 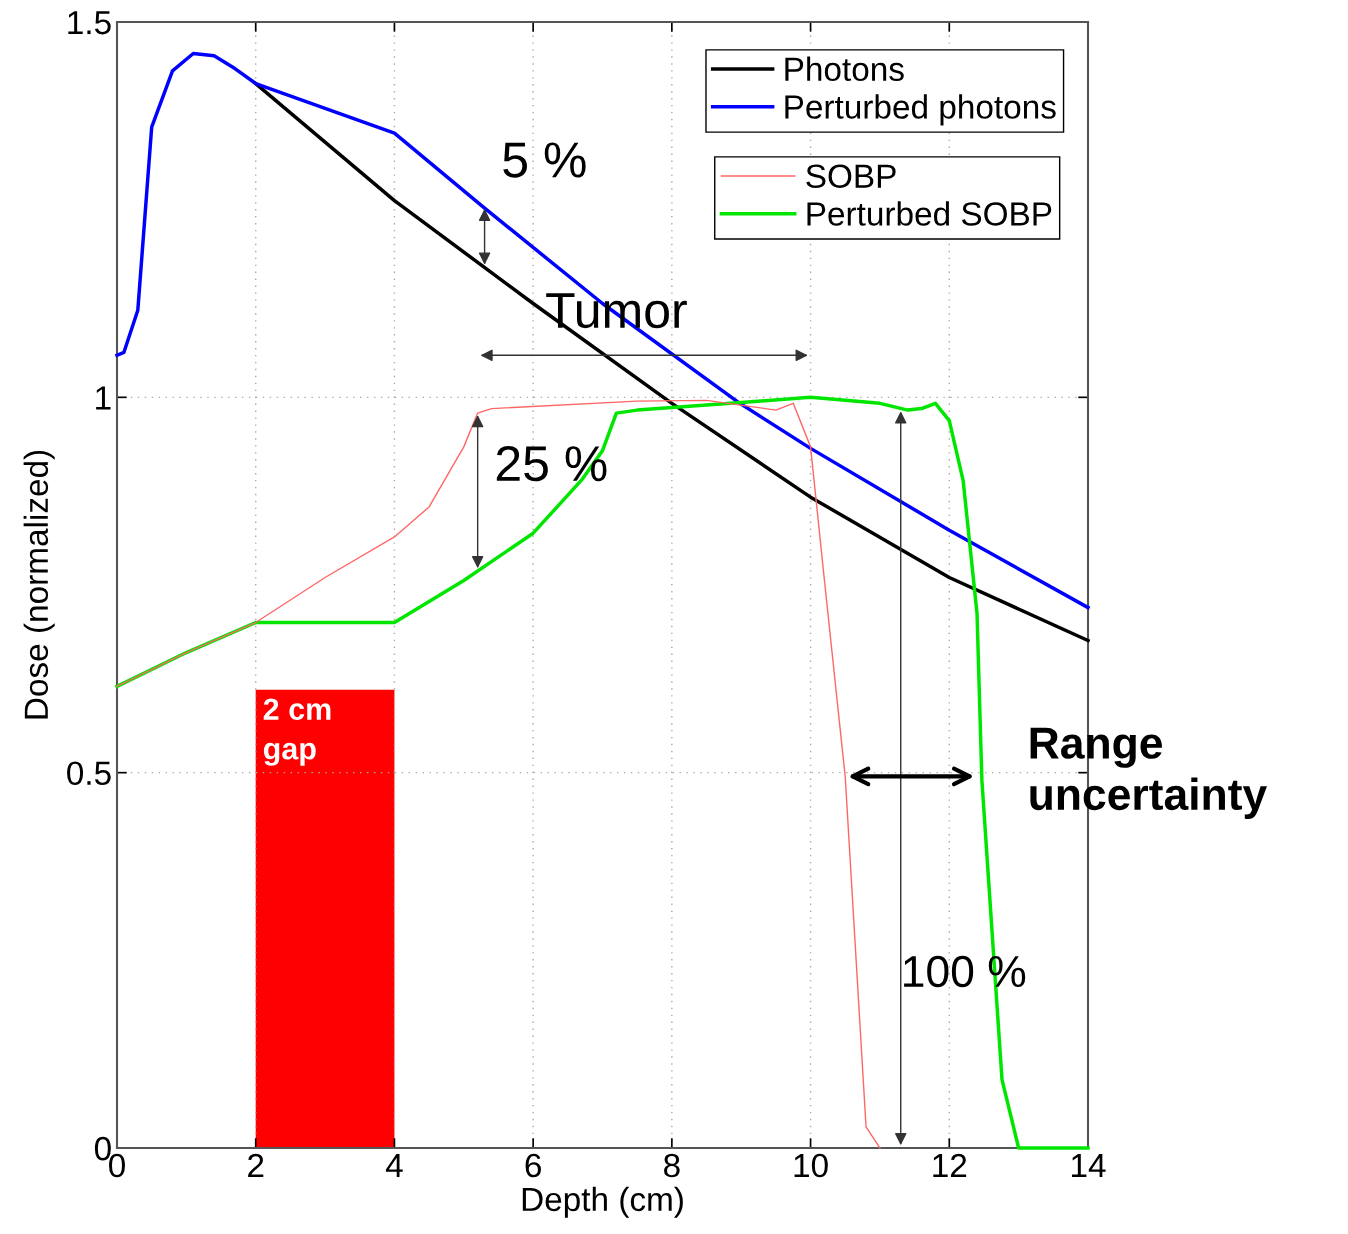 I want to click on x-tick-label: 14, so click(x=1089, y=1166).